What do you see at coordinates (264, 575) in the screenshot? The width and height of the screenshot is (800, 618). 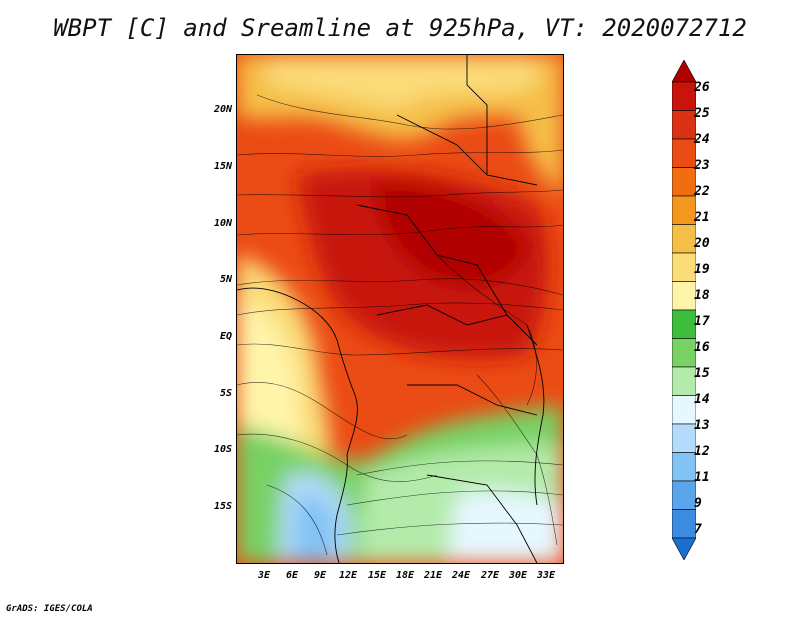 I see `lon-label-3e: 3E` at bounding box center [264, 575].